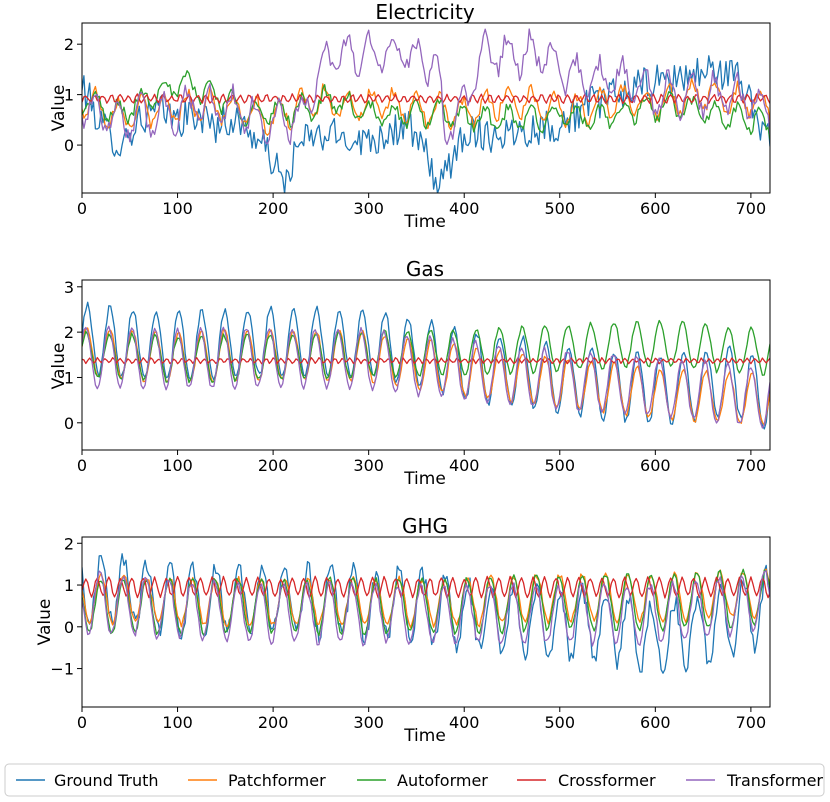  What do you see at coordinates (59, 108) in the screenshot?
I see `electricity-ylabel: Value` at bounding box center [59, 108].